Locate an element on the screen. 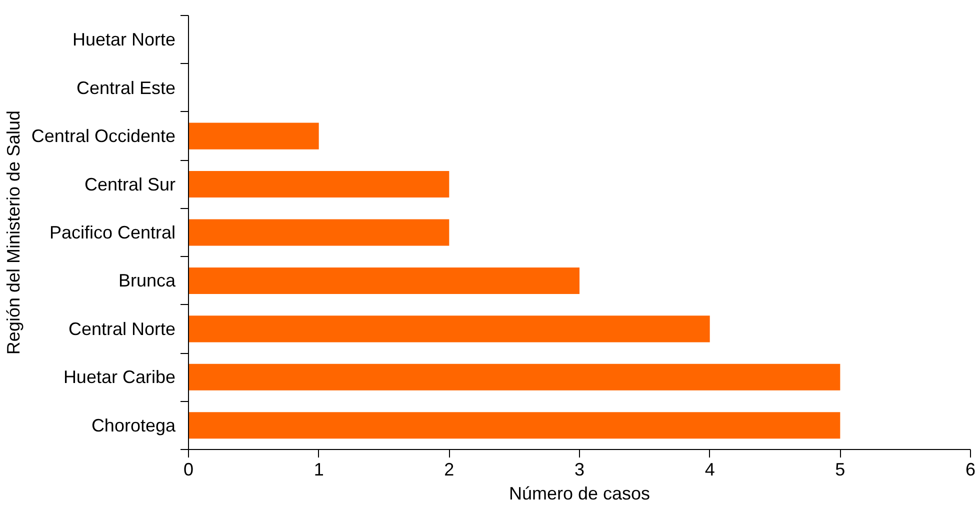  y-tick-label: Pacifico Central is located at coordinates (112, 232).